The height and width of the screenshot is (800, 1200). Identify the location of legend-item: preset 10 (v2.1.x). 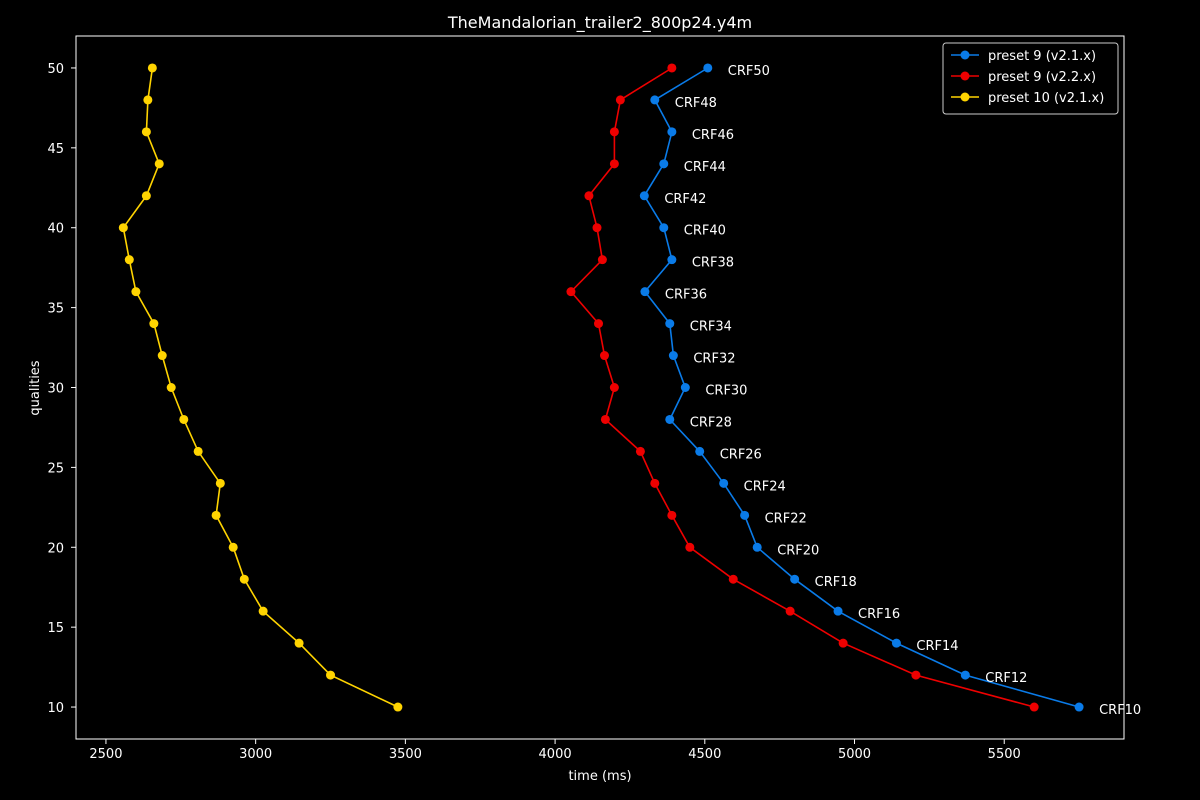
(1027, 98).